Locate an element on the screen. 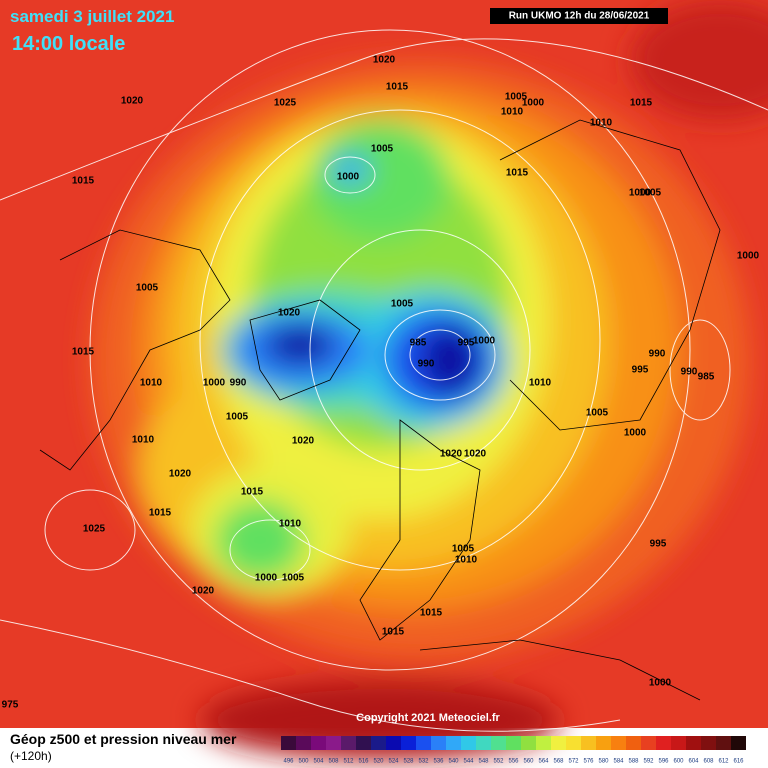 The height and width of the screenshot is (768, 768). pressure-label: 975 is located at coordinates (10, 705).